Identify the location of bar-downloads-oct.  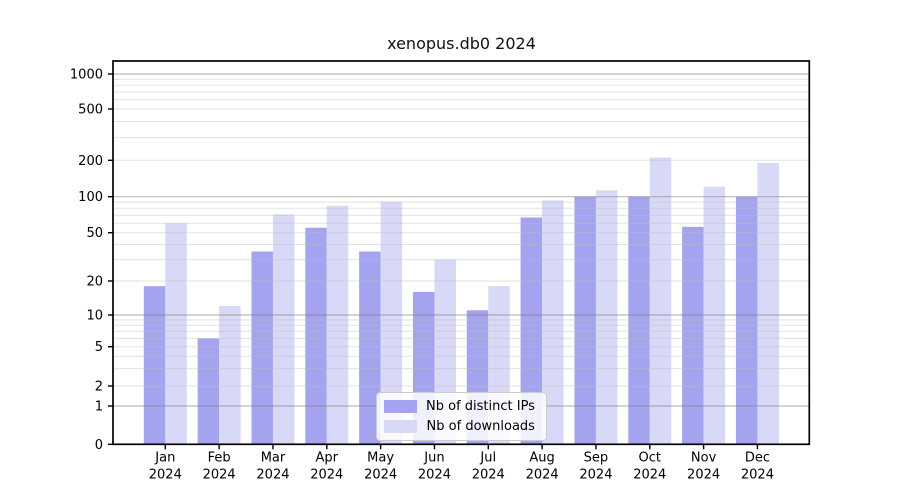
(660, 301).